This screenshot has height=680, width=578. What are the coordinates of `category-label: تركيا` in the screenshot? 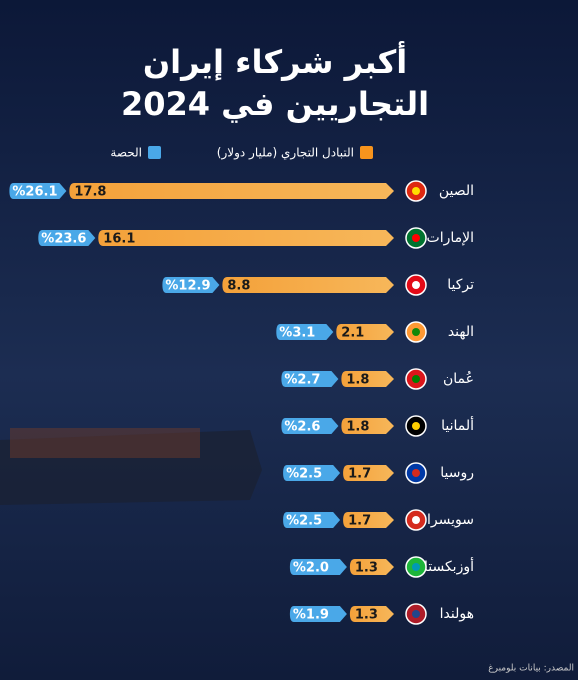 It's located at (460, 285).